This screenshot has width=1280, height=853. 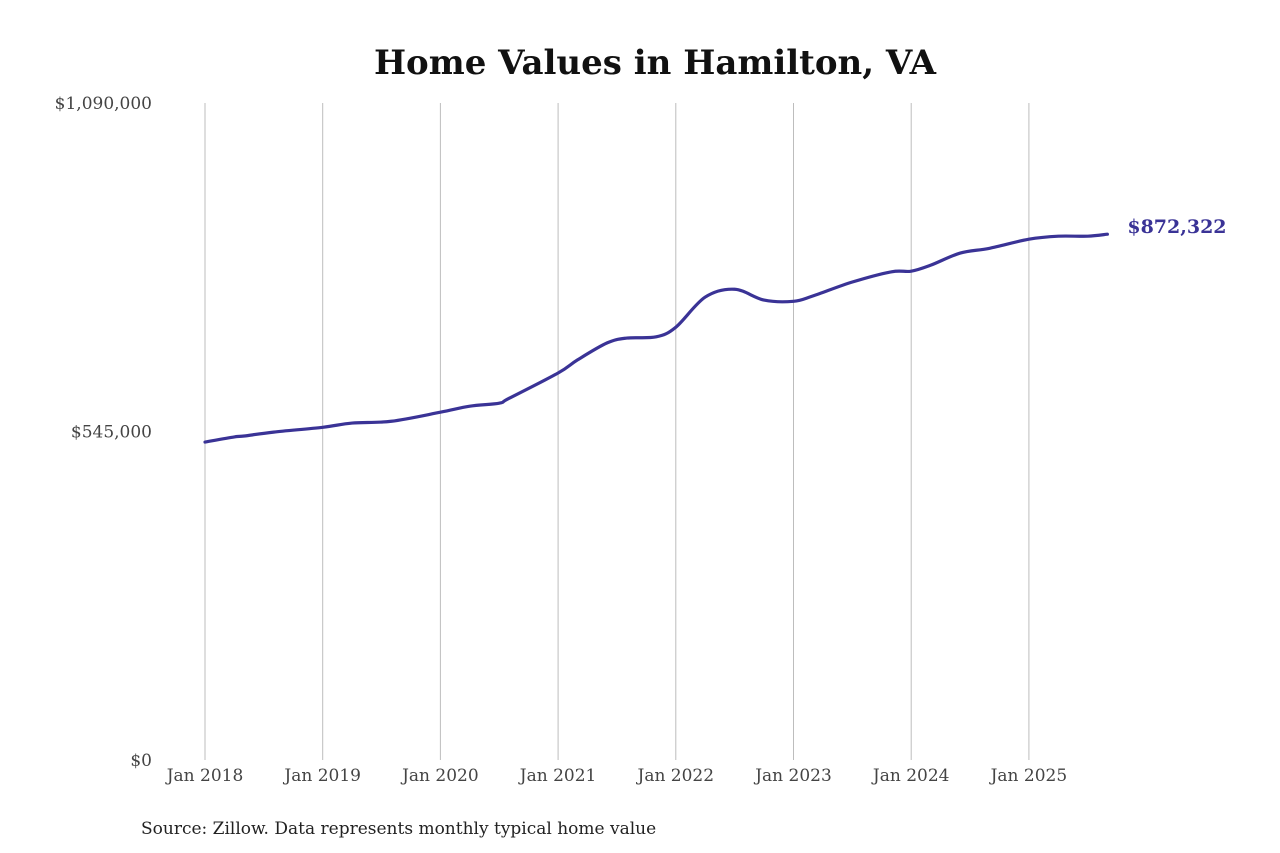 What do you see at coordinates (1028, 776) in the screenshot?
I see `x-tick-label: Jan 2025` at bounding box center [1028, 776].